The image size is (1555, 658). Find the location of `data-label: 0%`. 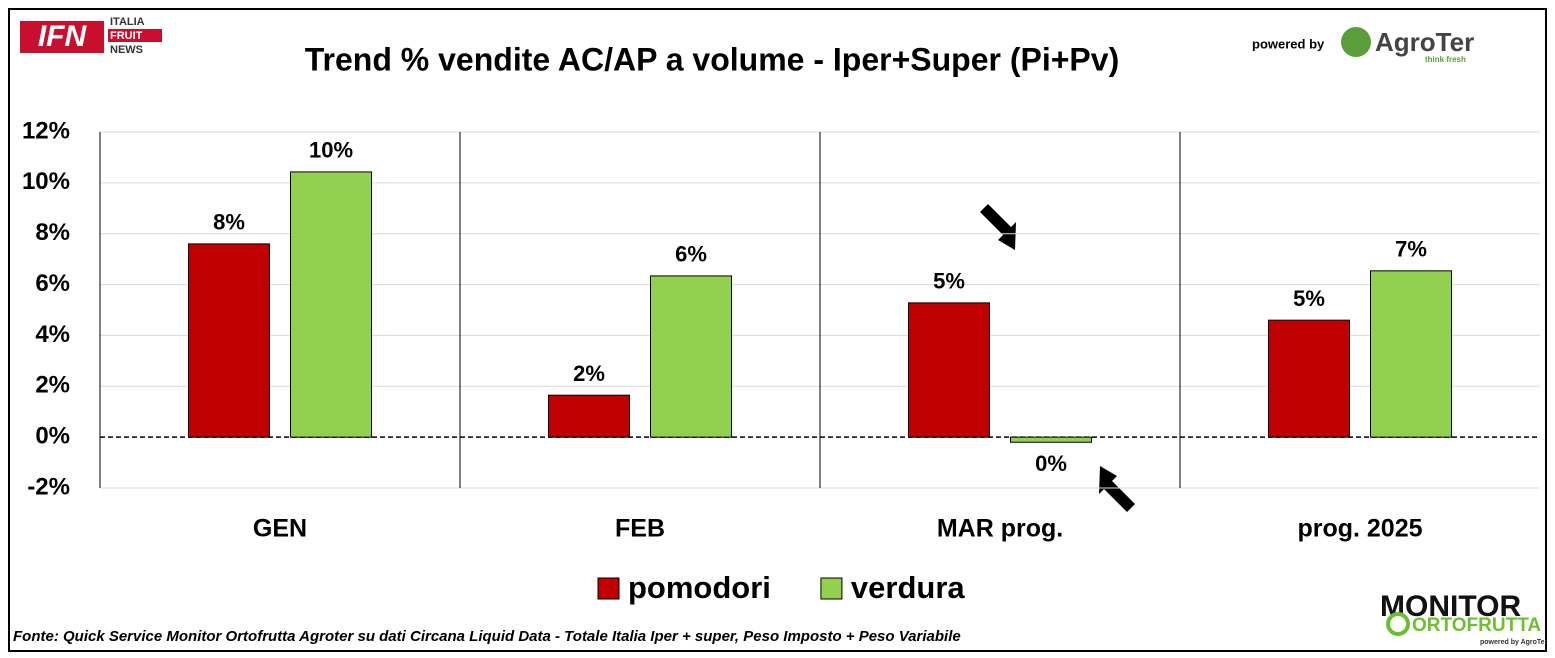

data-label: 0% is located at coordinates (1051, 463).